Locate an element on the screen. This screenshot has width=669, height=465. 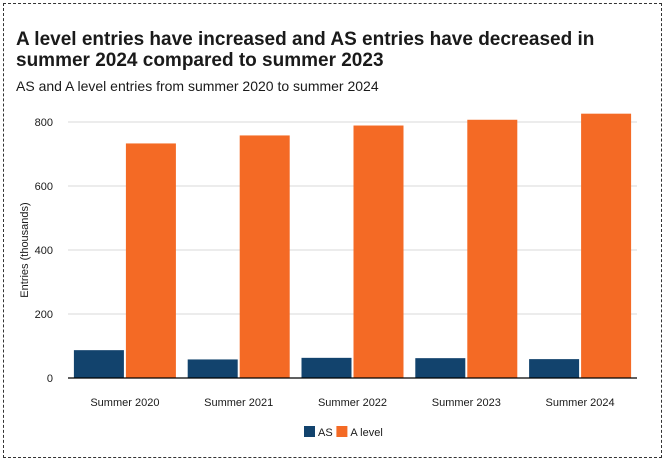
legend-label-as: AS is located at coordinates (325, 433).